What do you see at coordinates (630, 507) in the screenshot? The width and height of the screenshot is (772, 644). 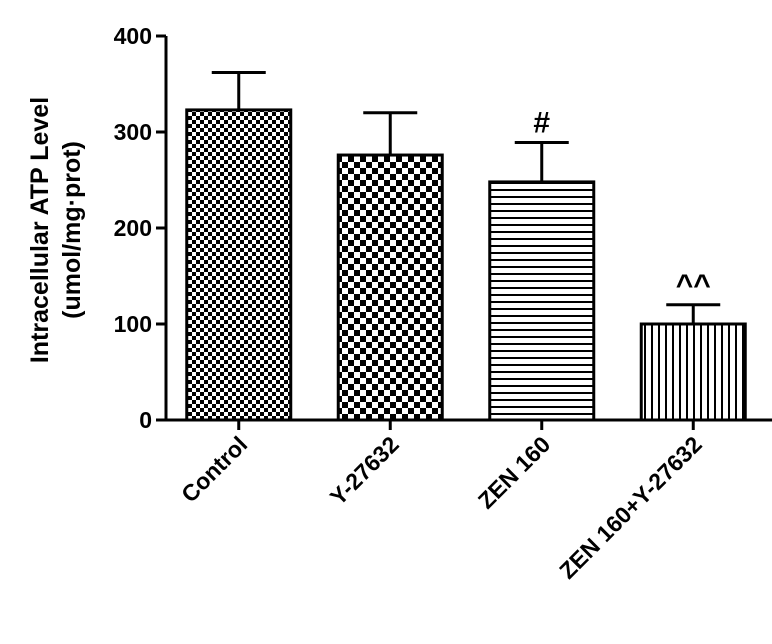 I see `category-label-3: ZEN 160+Y-27632` at bounding box center [630, 507].